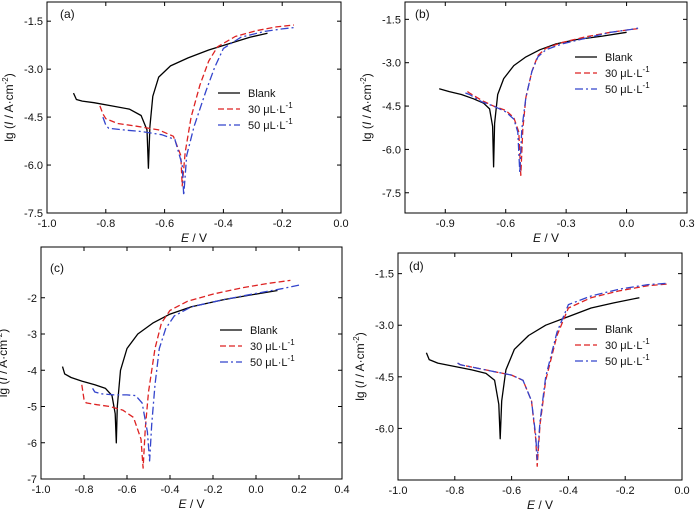  Describe the element at coordinates (686, 224) in the screenshot. I see `x-tick-label: 0.3` at that location.